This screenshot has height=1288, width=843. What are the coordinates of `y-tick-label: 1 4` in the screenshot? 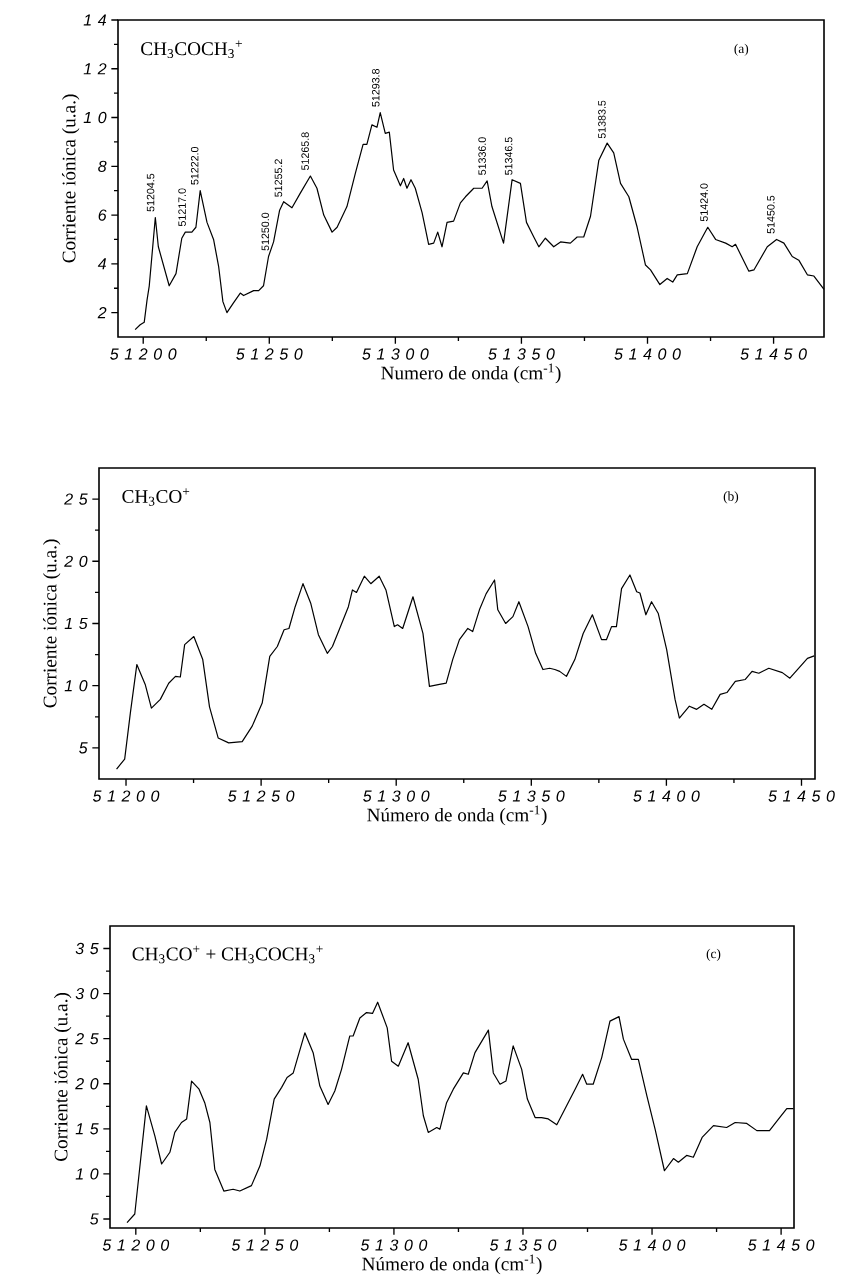 It's located at (95, 20).